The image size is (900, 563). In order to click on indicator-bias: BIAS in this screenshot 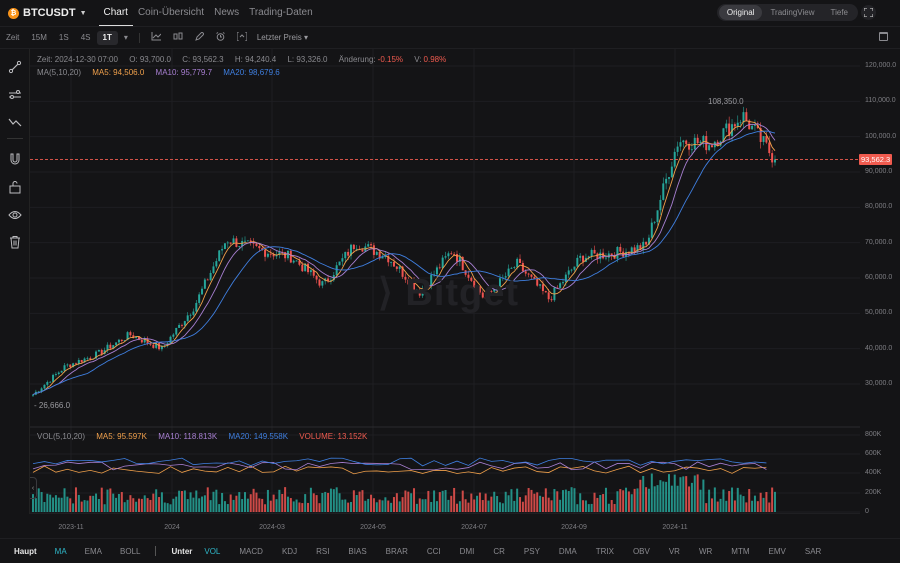, I will do `click(357, 551)`.